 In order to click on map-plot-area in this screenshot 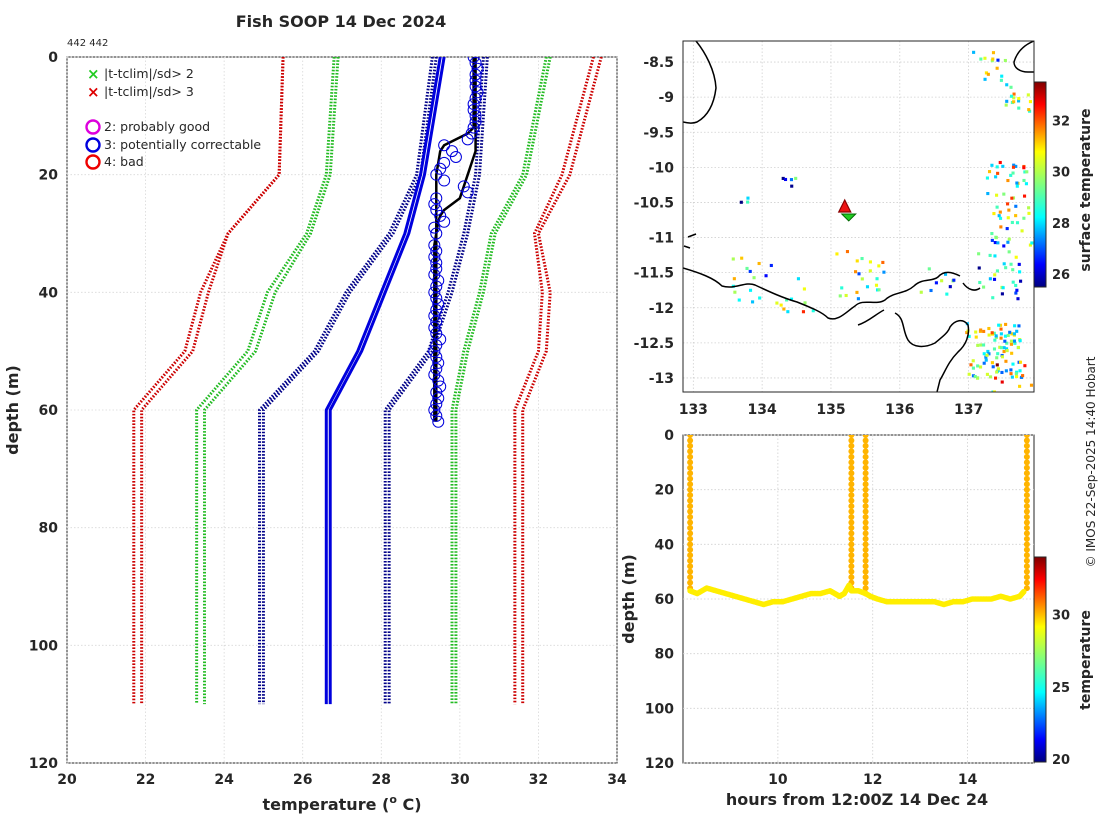, I will do `click(858, 216)`.